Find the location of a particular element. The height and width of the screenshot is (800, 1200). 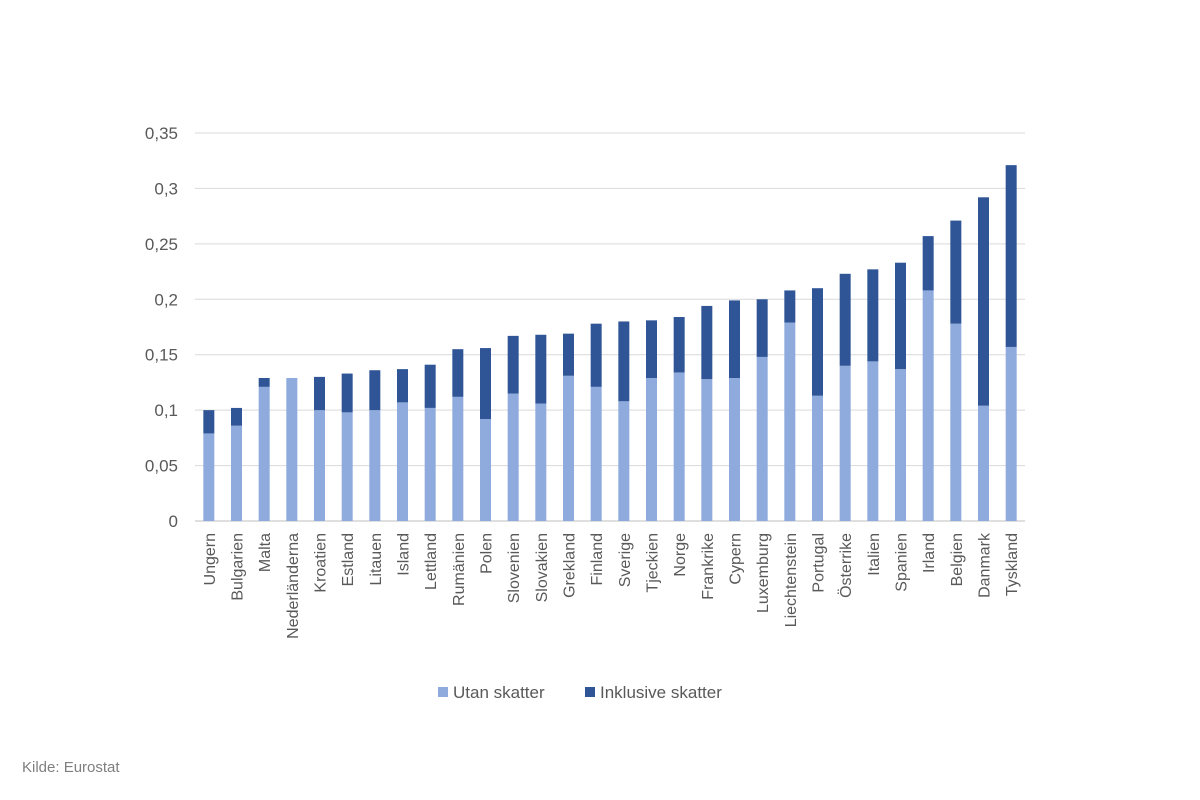

y-tick-label: 0,2 is located at coordinates (166, 299).